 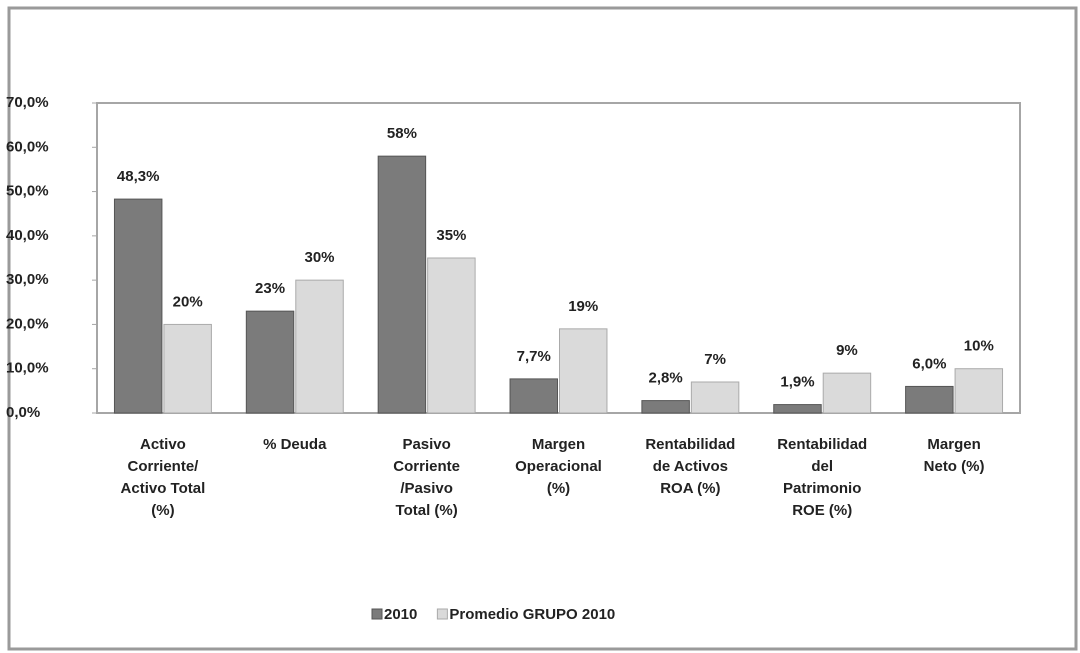 I want to click on data-label: 1,9%, so click(x=797, y=382).